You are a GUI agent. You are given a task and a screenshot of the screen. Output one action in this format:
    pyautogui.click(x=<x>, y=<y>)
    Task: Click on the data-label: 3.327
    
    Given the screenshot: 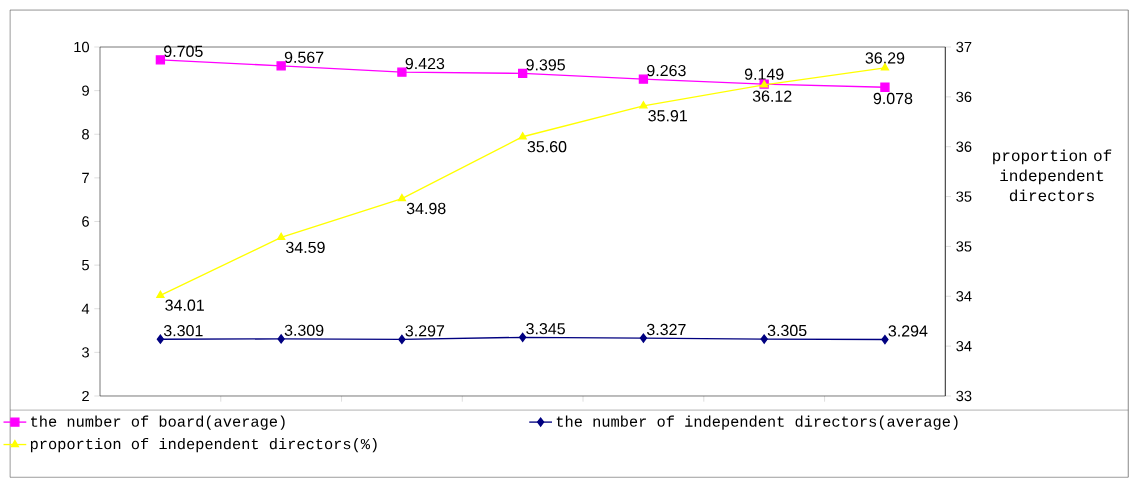 What is the action you would take?
    pyautogui.click(x=666, y=329)
    